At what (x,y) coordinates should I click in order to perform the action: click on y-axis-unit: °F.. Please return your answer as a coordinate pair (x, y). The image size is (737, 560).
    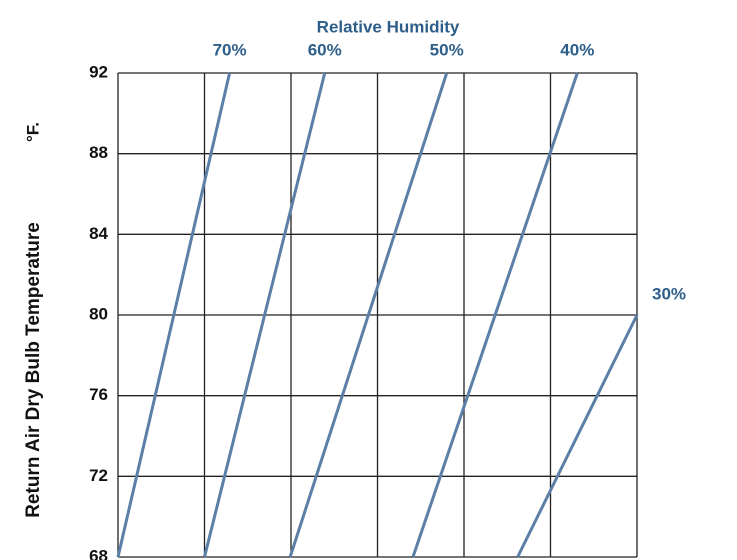
    Looking at the image, I should click on (32, 132).